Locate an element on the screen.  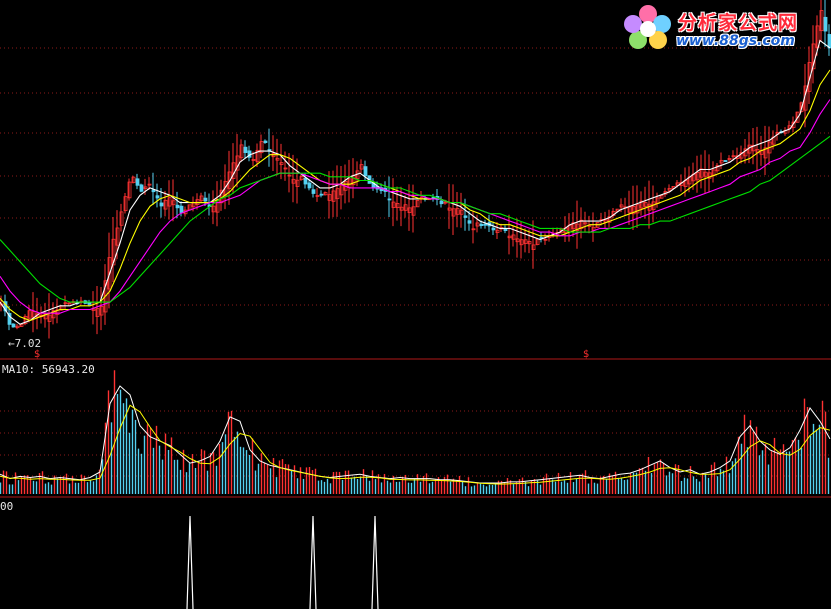
signal-marker: $ is located at coordinates (586, 354).